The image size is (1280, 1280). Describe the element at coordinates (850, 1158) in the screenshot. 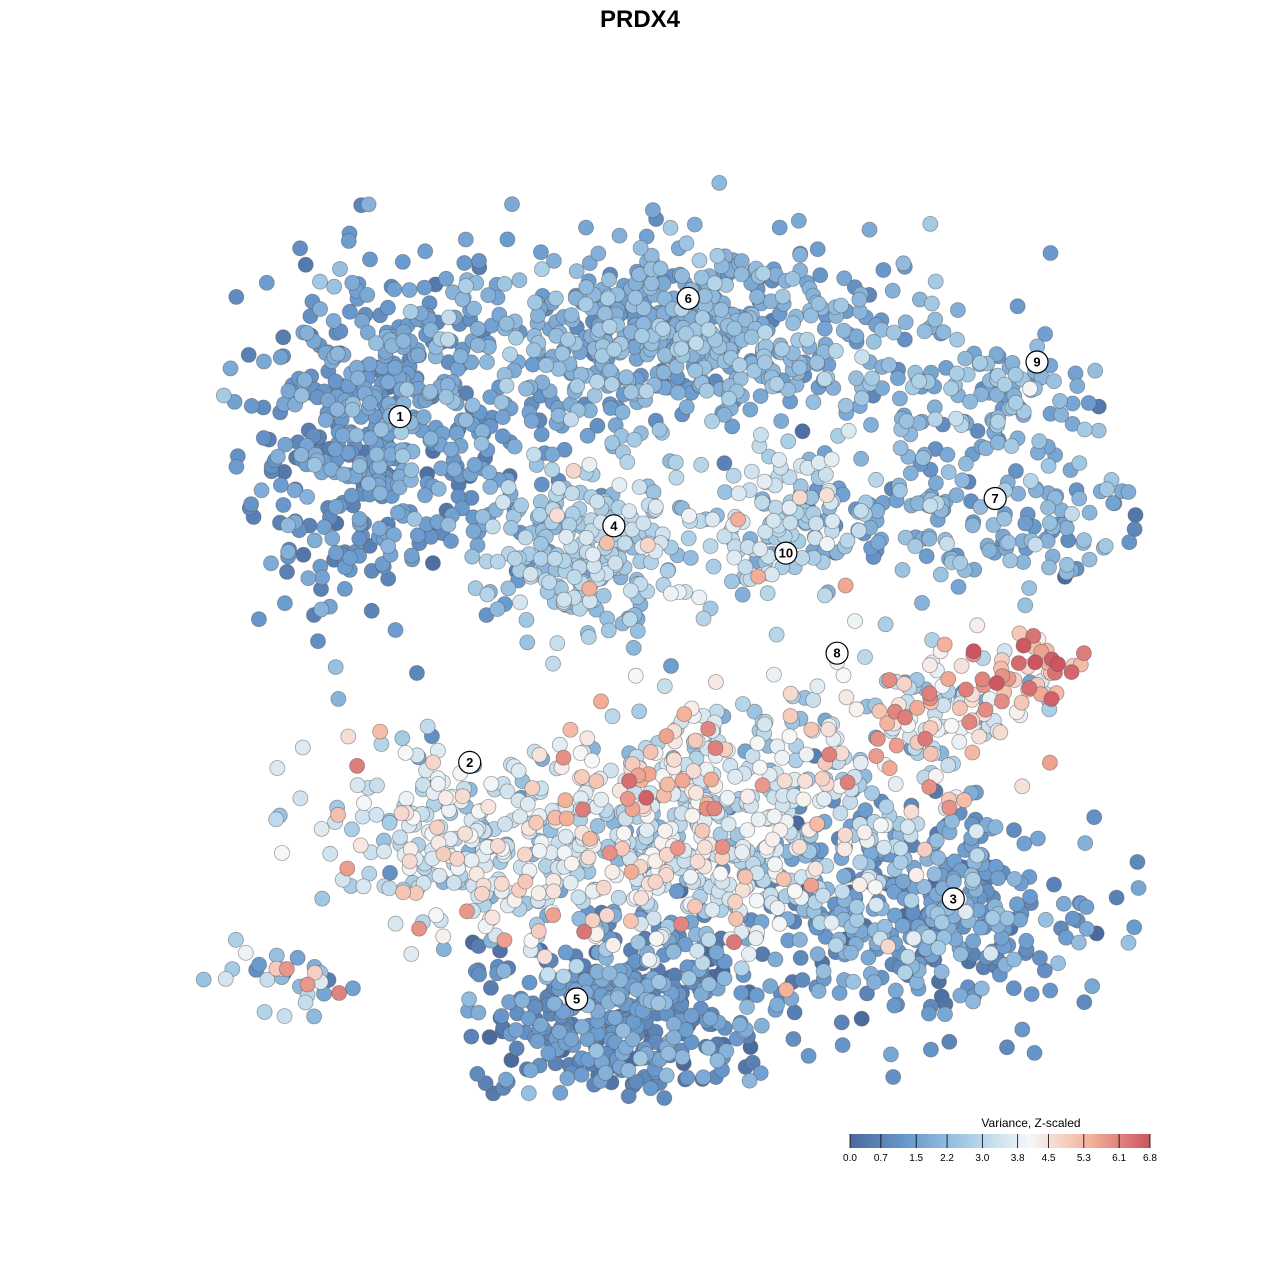

I see `legend-tick-label: 0.0` at that location.